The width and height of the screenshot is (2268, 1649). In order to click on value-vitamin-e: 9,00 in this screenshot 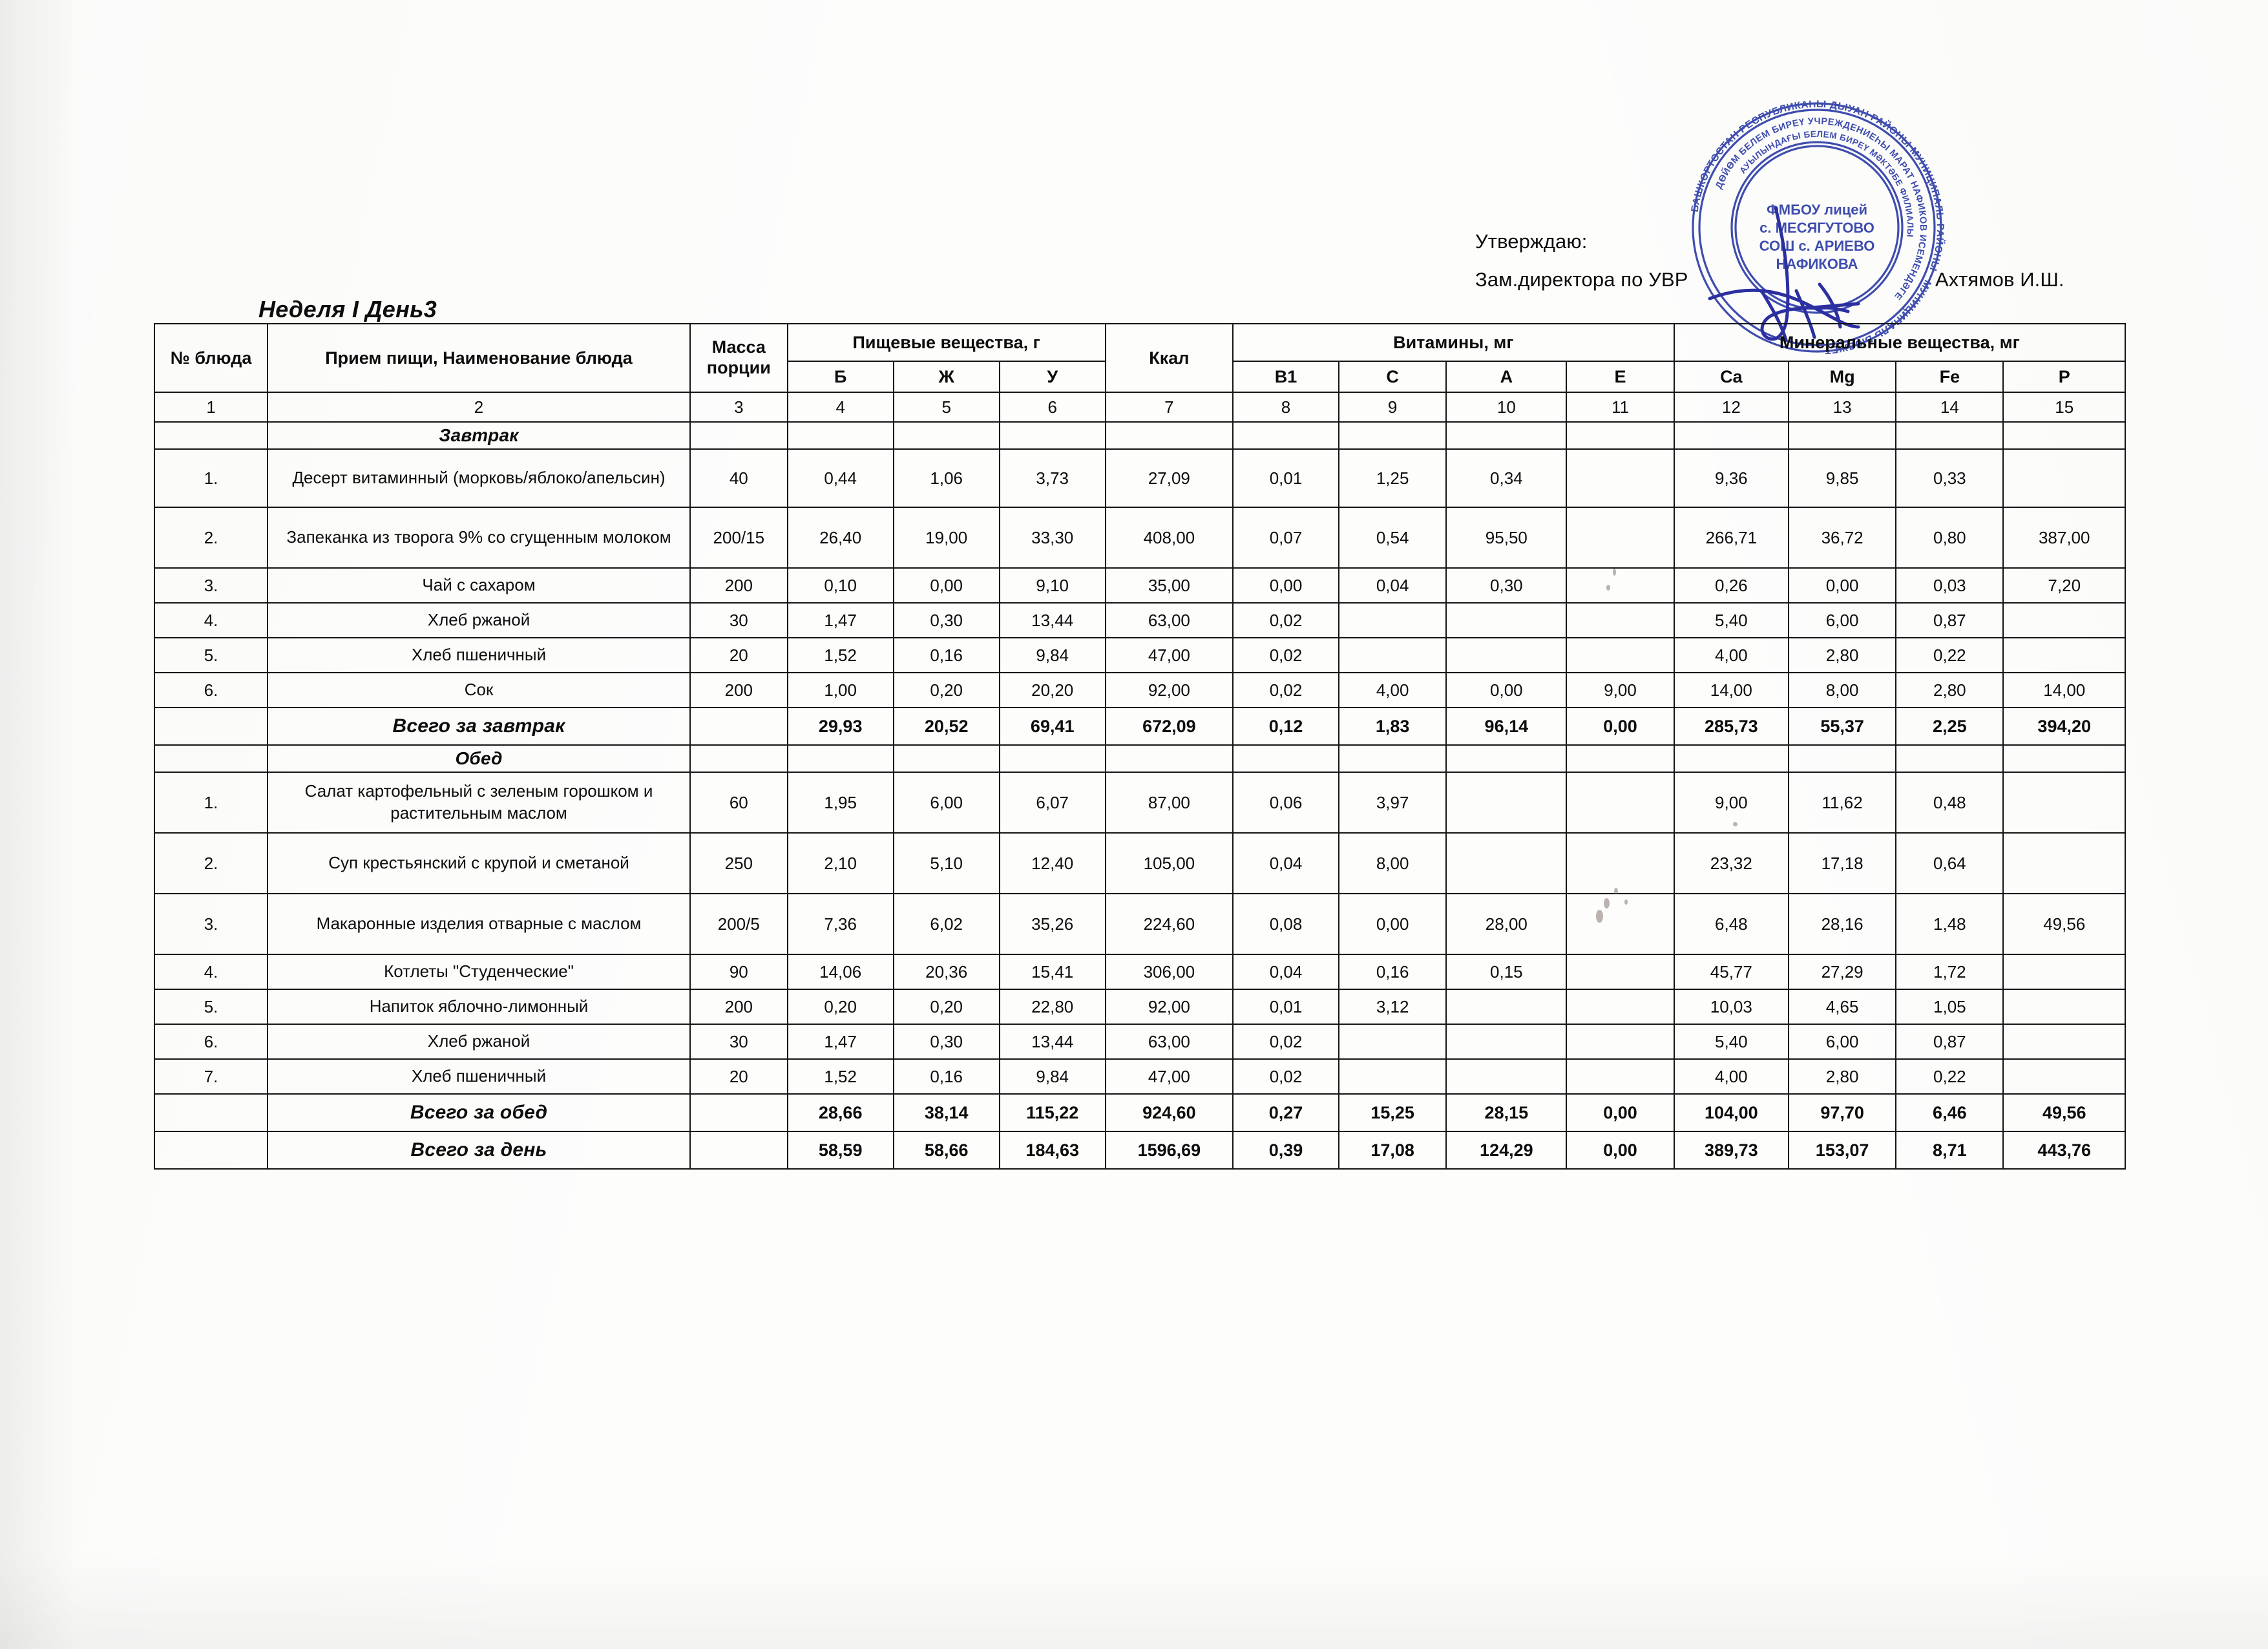, I will do `click(1621, 690)`.